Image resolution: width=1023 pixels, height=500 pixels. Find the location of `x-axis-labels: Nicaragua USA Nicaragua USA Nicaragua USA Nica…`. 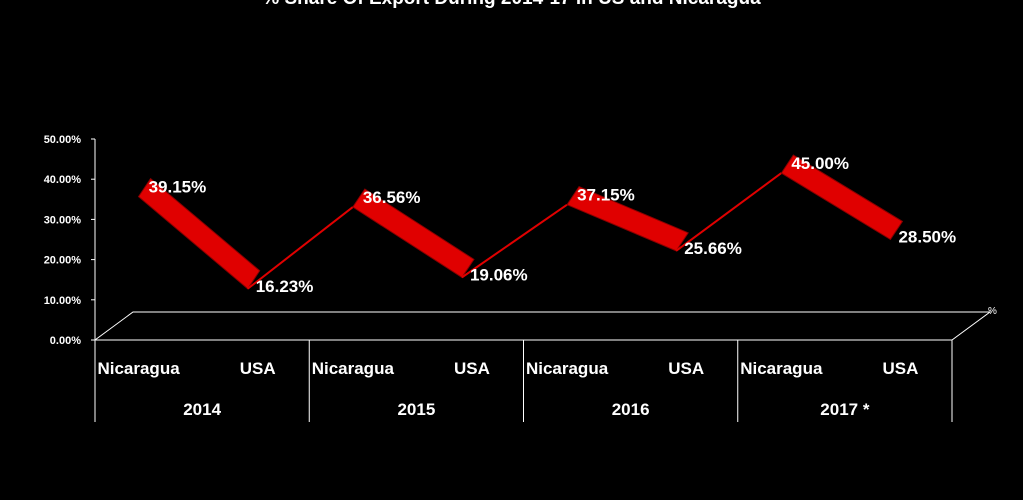

x-axis-labels: Nicaragua USA Nicaragua USA Nicaragua USA Nica… is located at coordinates (523, 381).